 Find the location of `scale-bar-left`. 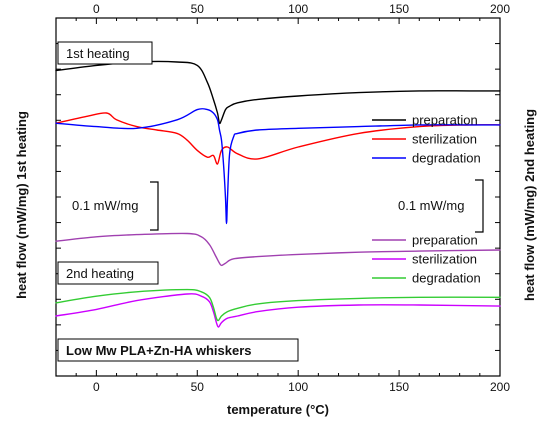

scale-bar-left is located at coordinates (154, 206).